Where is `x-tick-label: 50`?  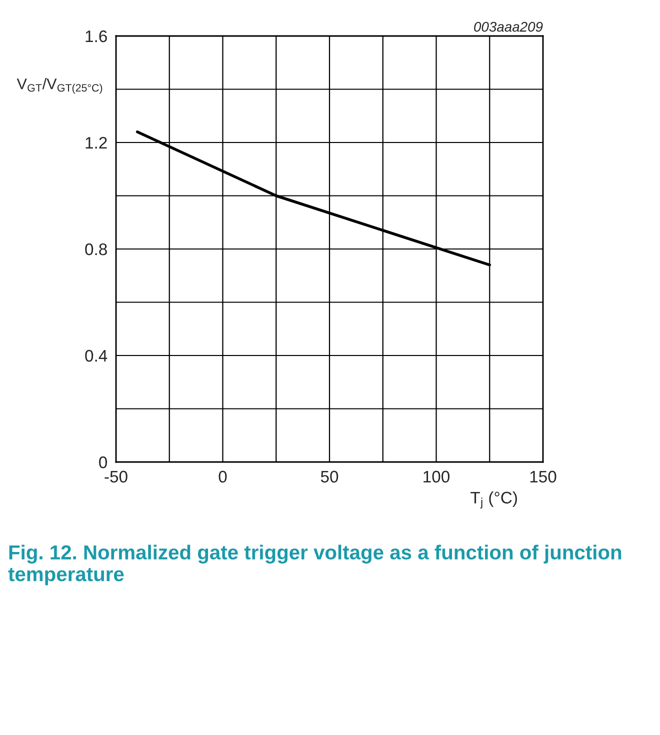 x-tick-label: 50 is located at coordinates (329, 476).